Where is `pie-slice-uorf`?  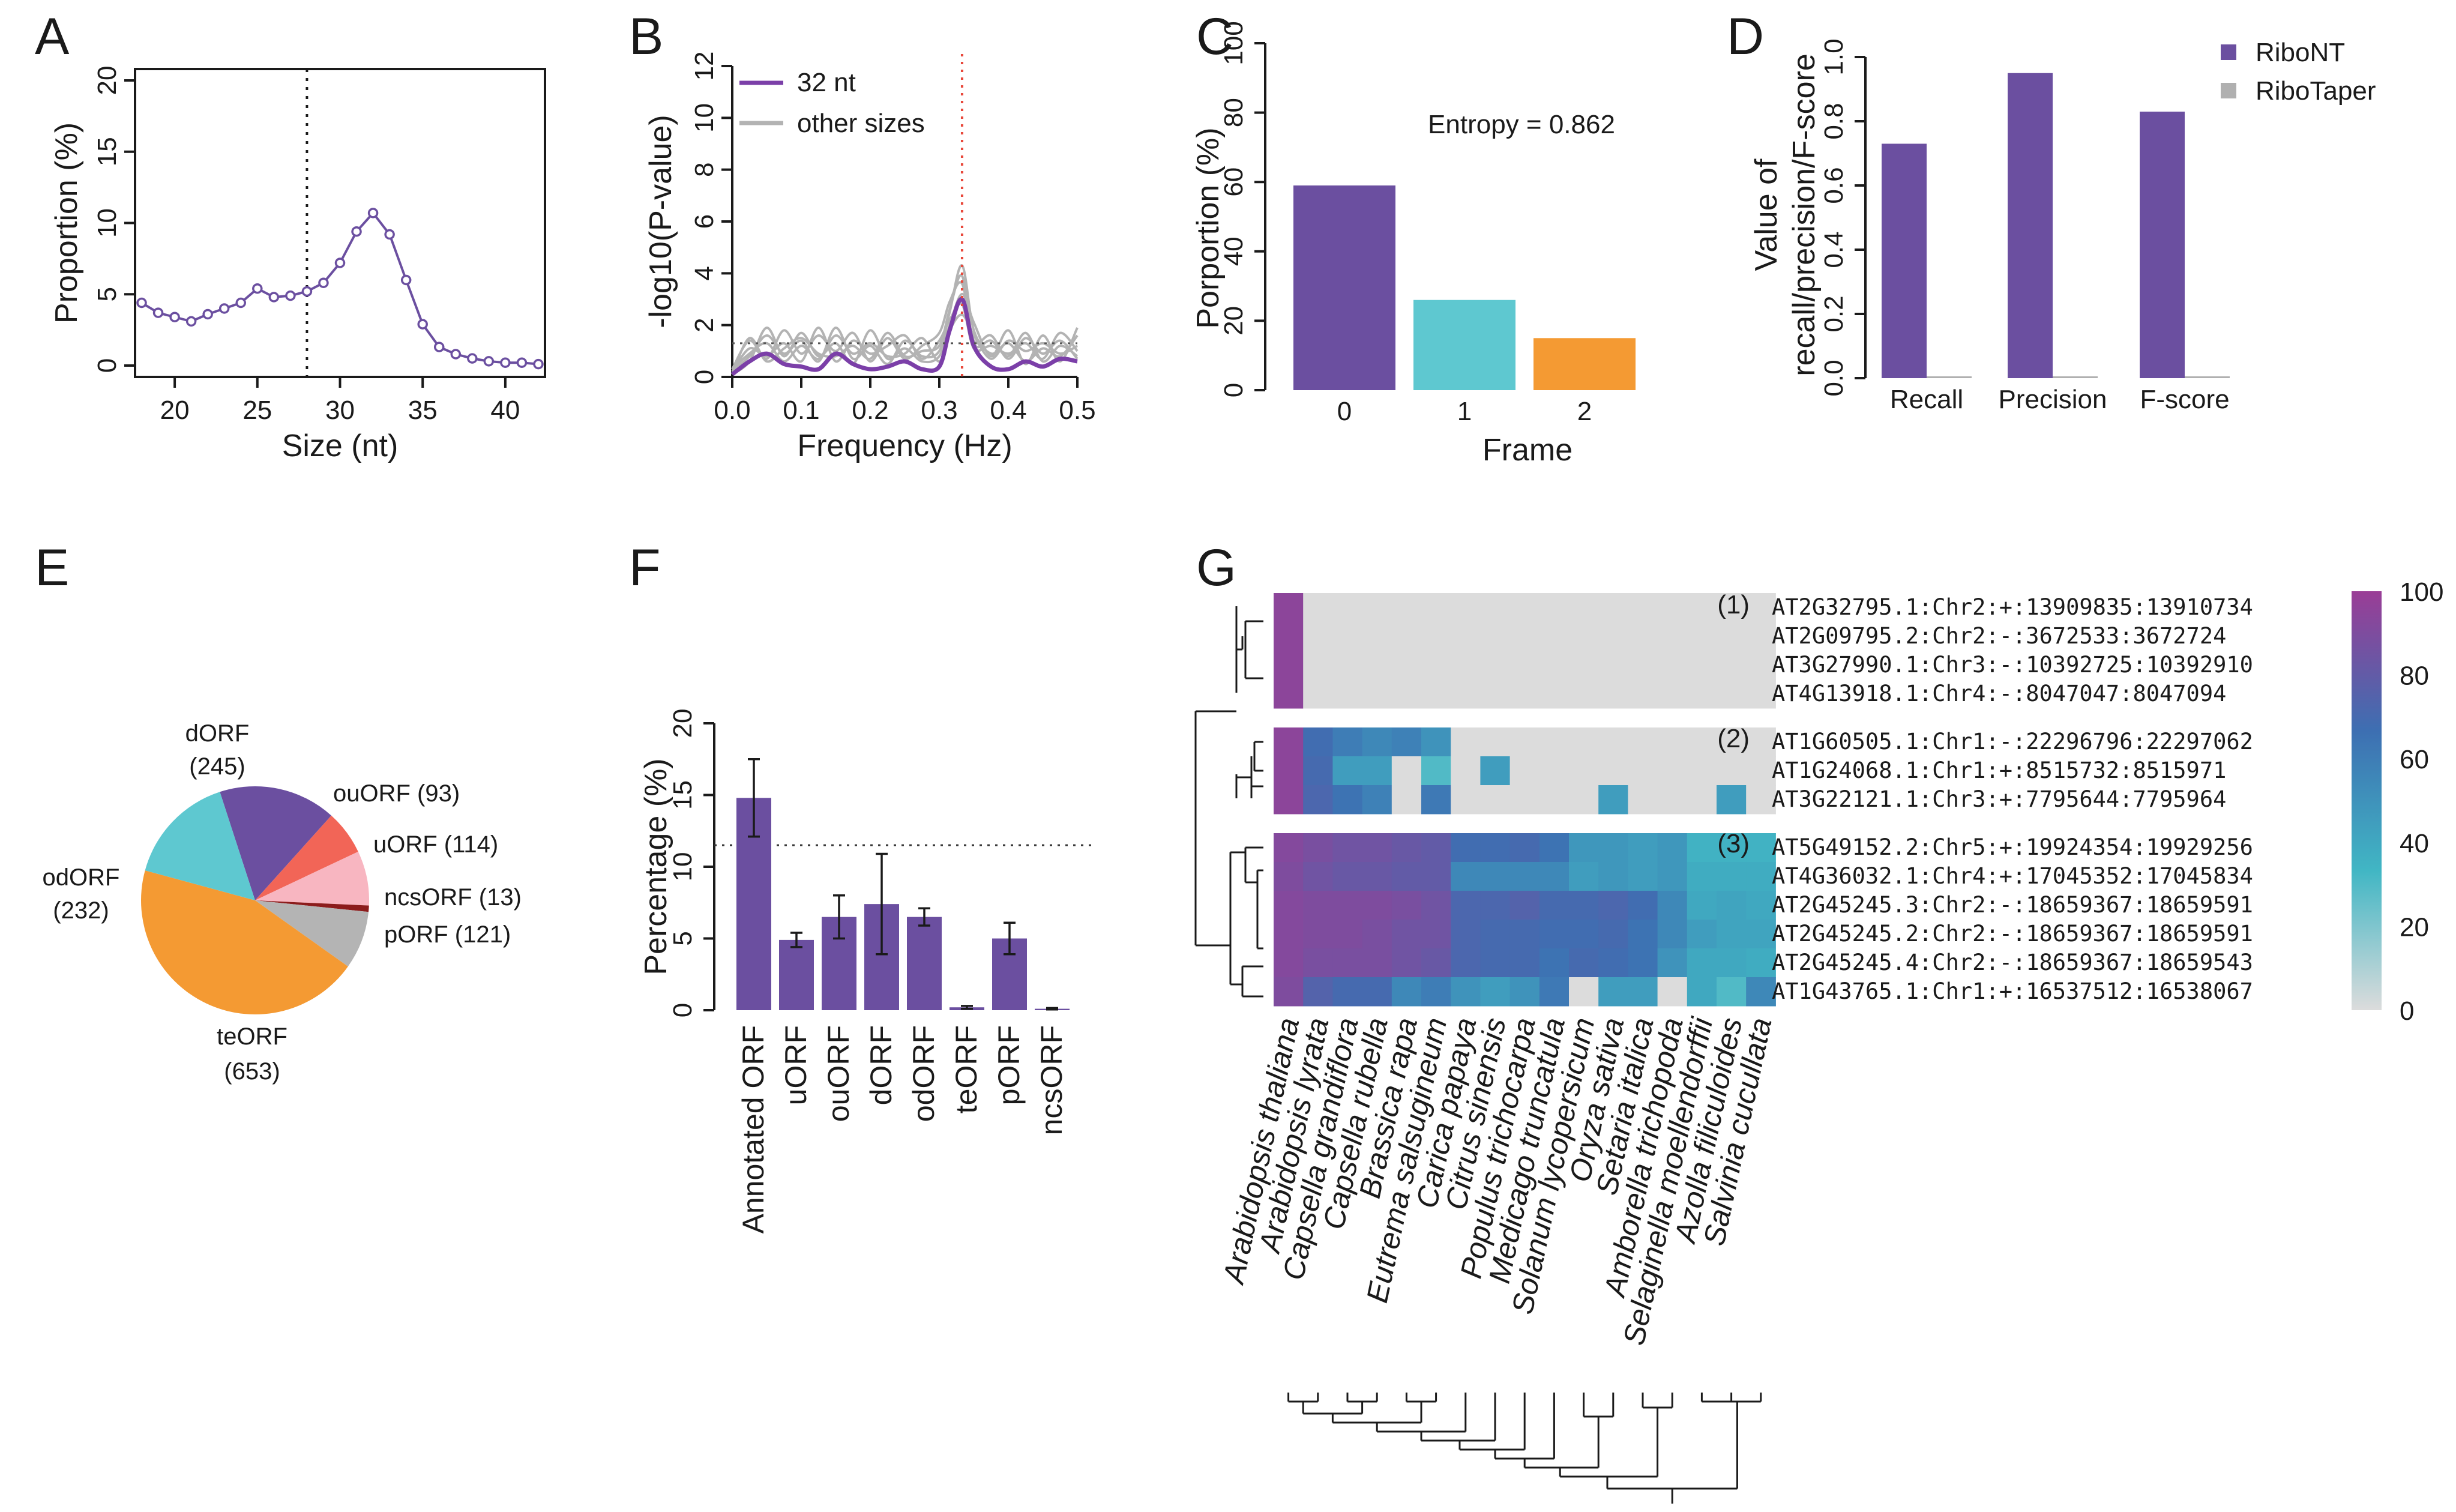 pie-slice-uorf is located at coordinates (312, 878).